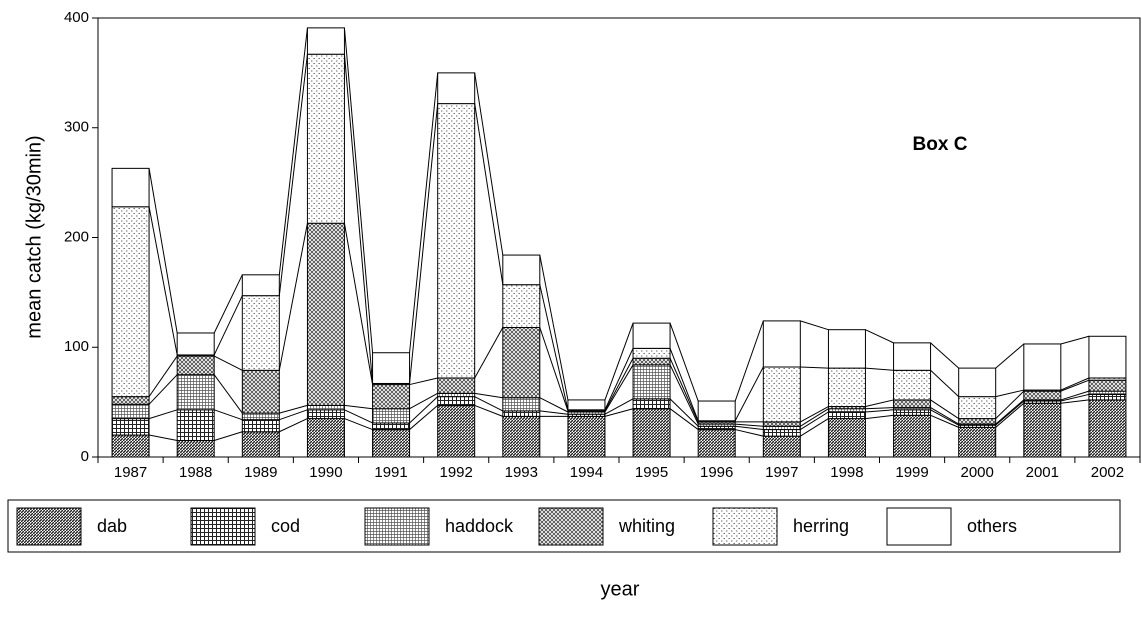 This screenshot has width=1142, height=620. I want to click on legend-label: herring, so click(821, 526).